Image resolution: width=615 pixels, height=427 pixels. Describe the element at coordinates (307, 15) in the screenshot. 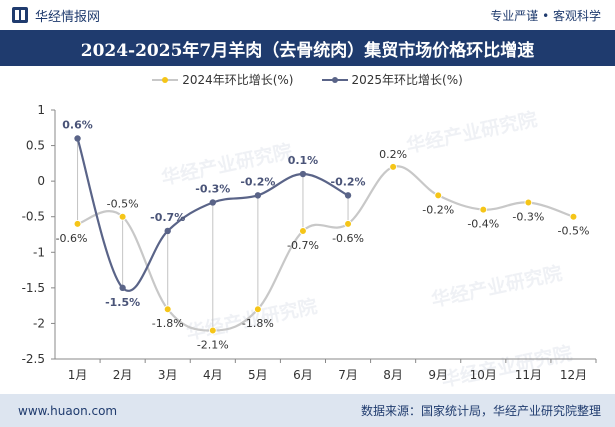

I see `top-bar: 华经情报网 专业严谨 • 客观科学` at that location.